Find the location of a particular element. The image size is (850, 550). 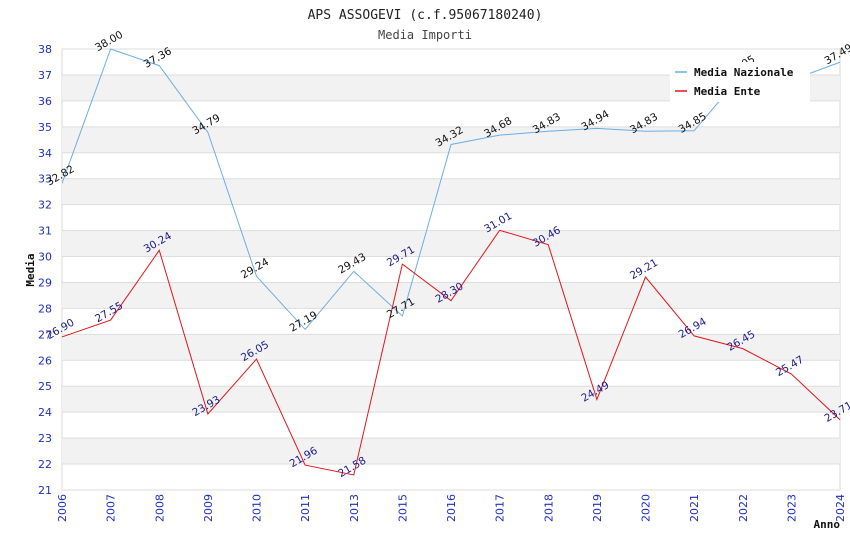

y-tick-label: 36 is located at coordinates (45, 101).